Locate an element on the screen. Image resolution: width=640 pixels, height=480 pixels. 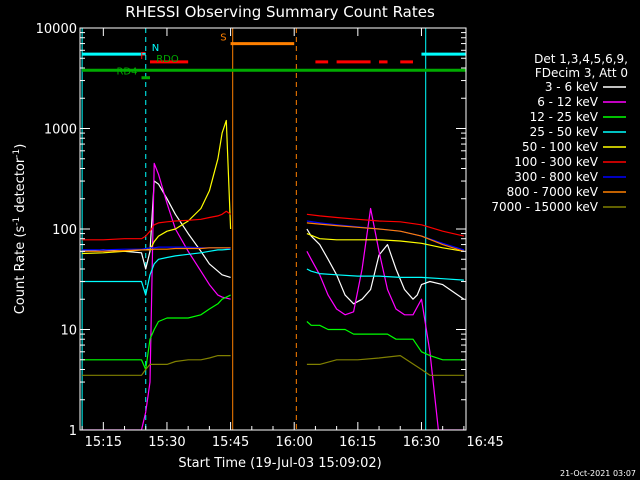
flag-label-f: F is located at coordinates (143, 56).